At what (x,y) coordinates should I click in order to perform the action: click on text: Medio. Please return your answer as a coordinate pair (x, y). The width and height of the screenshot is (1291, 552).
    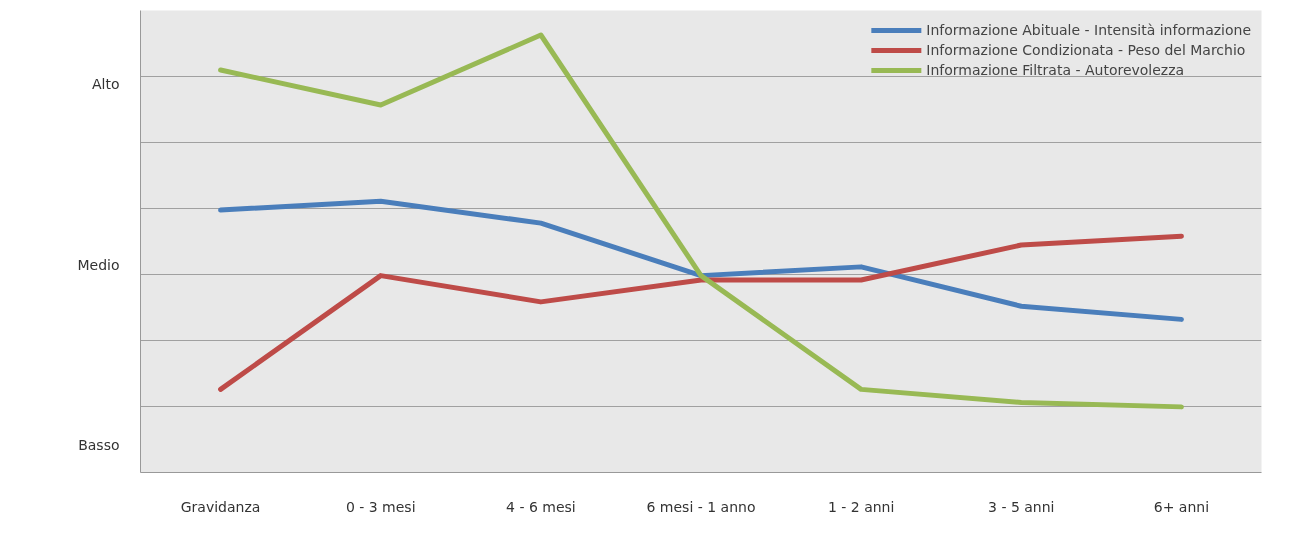
    Looking at the image, I should click on (98, 264).